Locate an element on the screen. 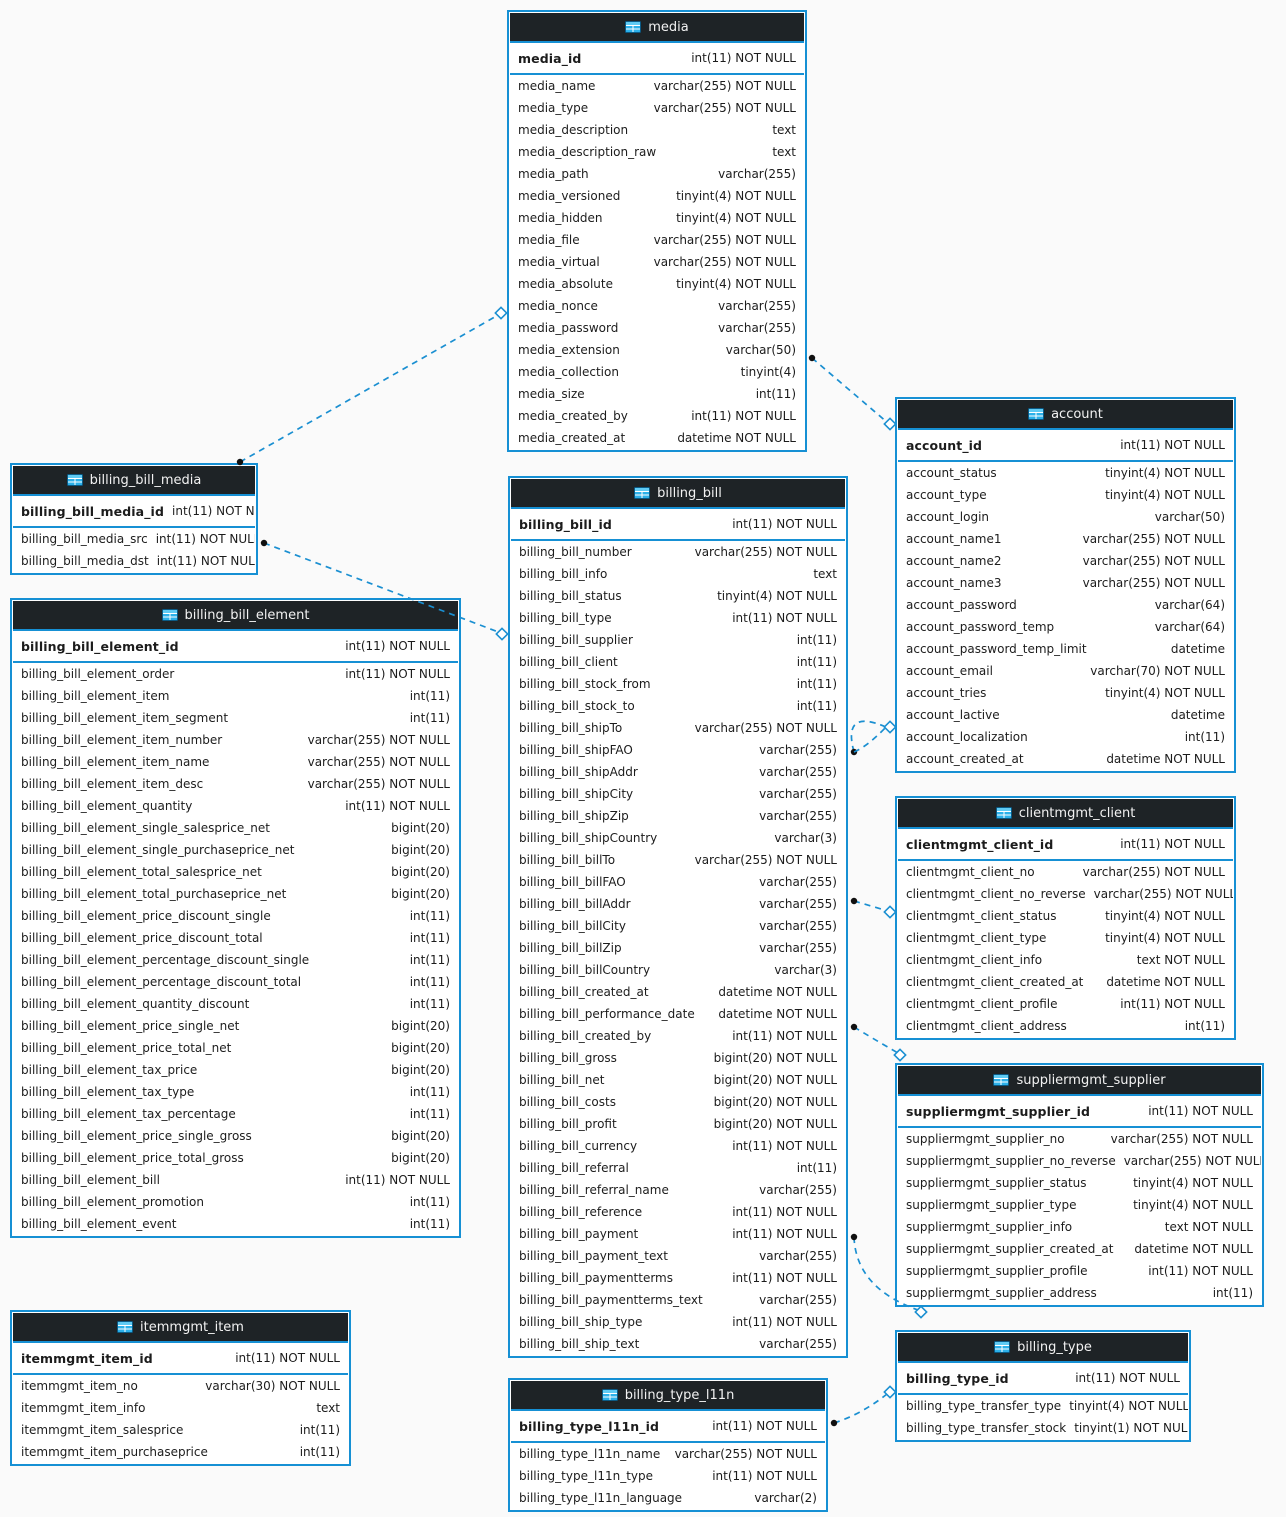 Image resolution: width=1286 pixels, height=1517 pixels. column-type: bigint(20) is located at coordinates (420, 828).